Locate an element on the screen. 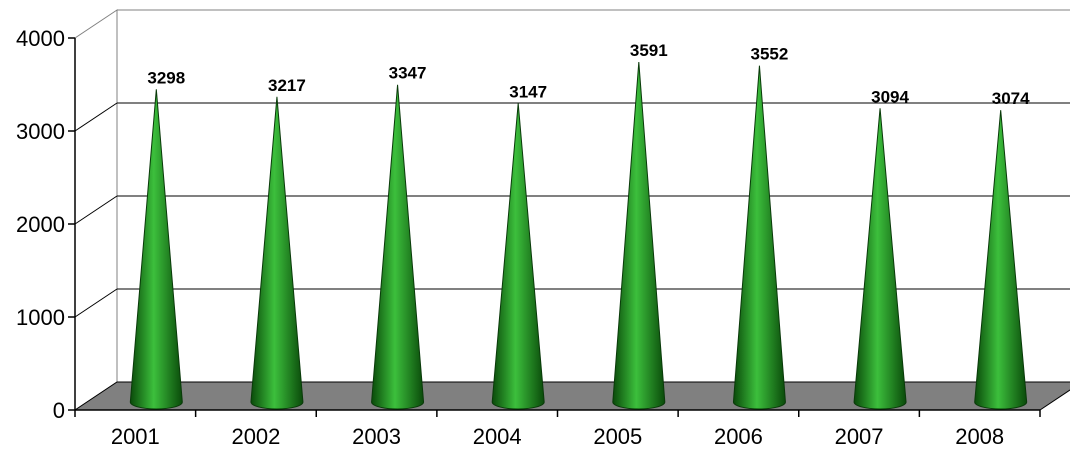 The height and width of the screenshot is (452, 1070). cone-2008 is located at coordinates (1001, 260).